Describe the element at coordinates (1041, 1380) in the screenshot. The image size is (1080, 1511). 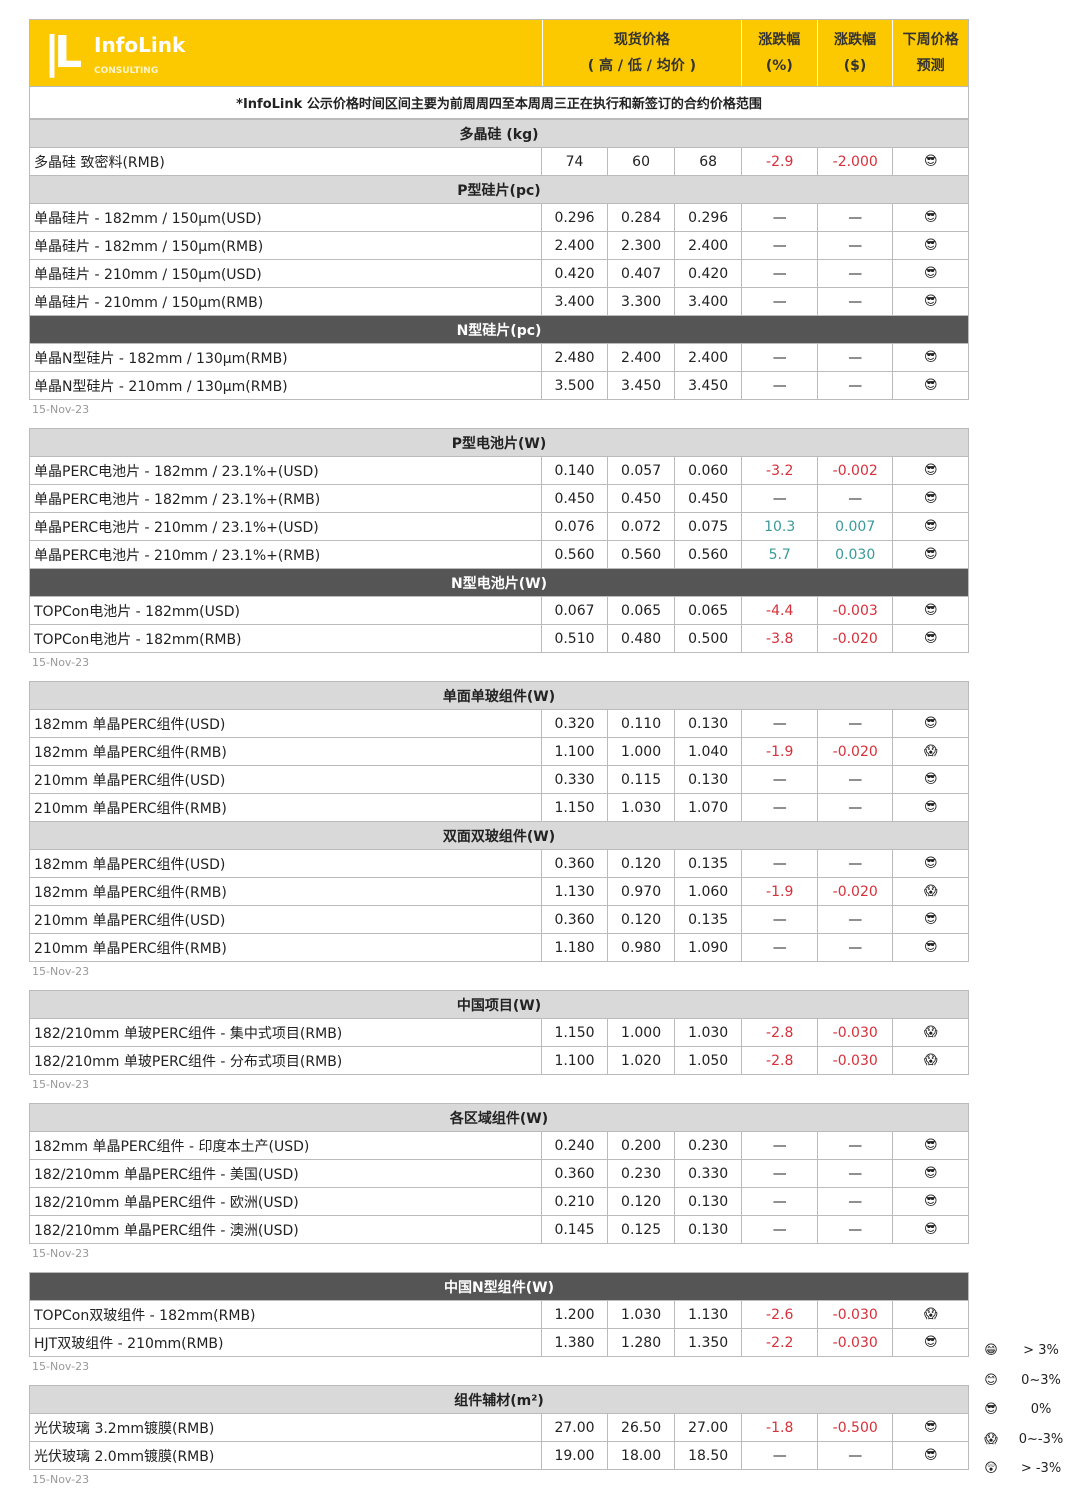
I see `legend-label: 0~3%` at that location.